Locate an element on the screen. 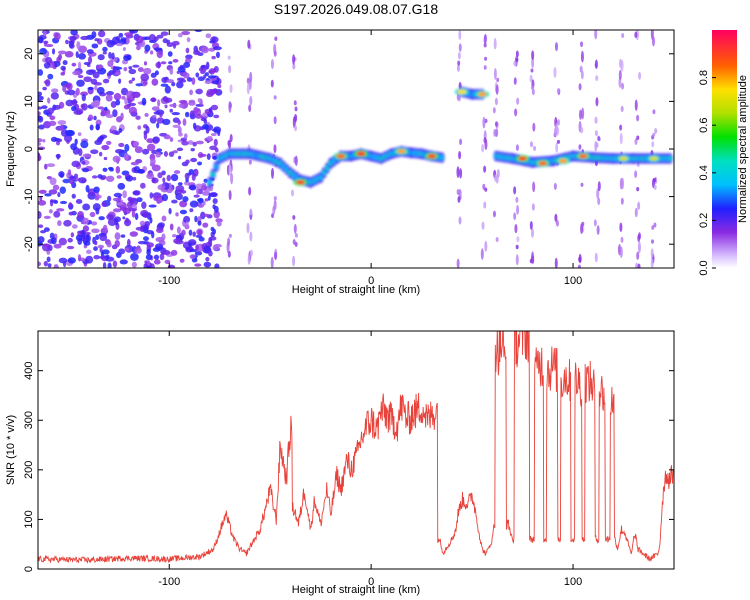 The width and height of the screenshot is (750, 600). y-tick-label: 400 is located at coordinates (29, 370).